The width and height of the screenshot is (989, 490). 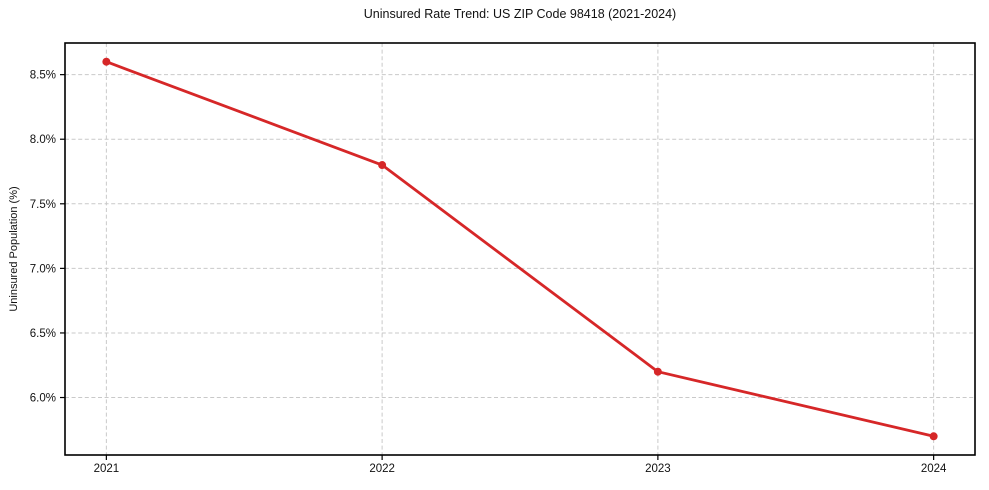 What do you see at coordinates (658, 469) in the screenshot?
I see `x-tick-label: 2023` at bounding box center [658, 469].